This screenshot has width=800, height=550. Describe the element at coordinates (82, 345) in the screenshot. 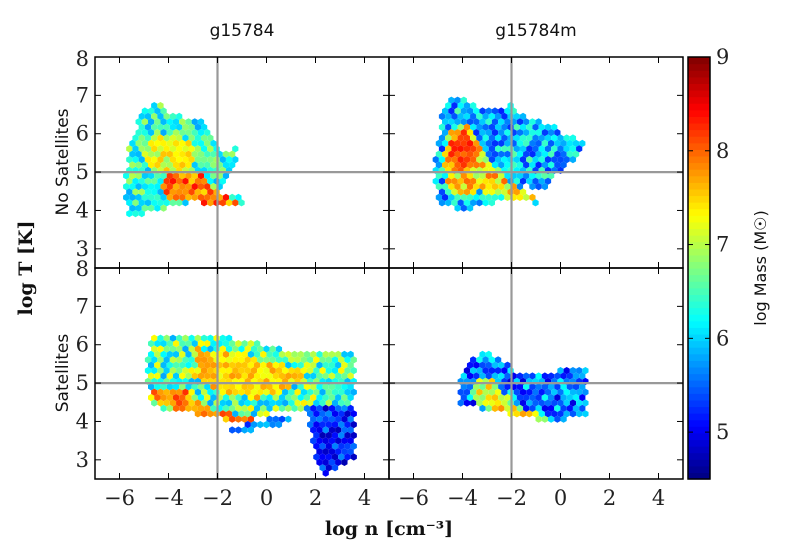

I see `y-tick-label: 6` at that location.